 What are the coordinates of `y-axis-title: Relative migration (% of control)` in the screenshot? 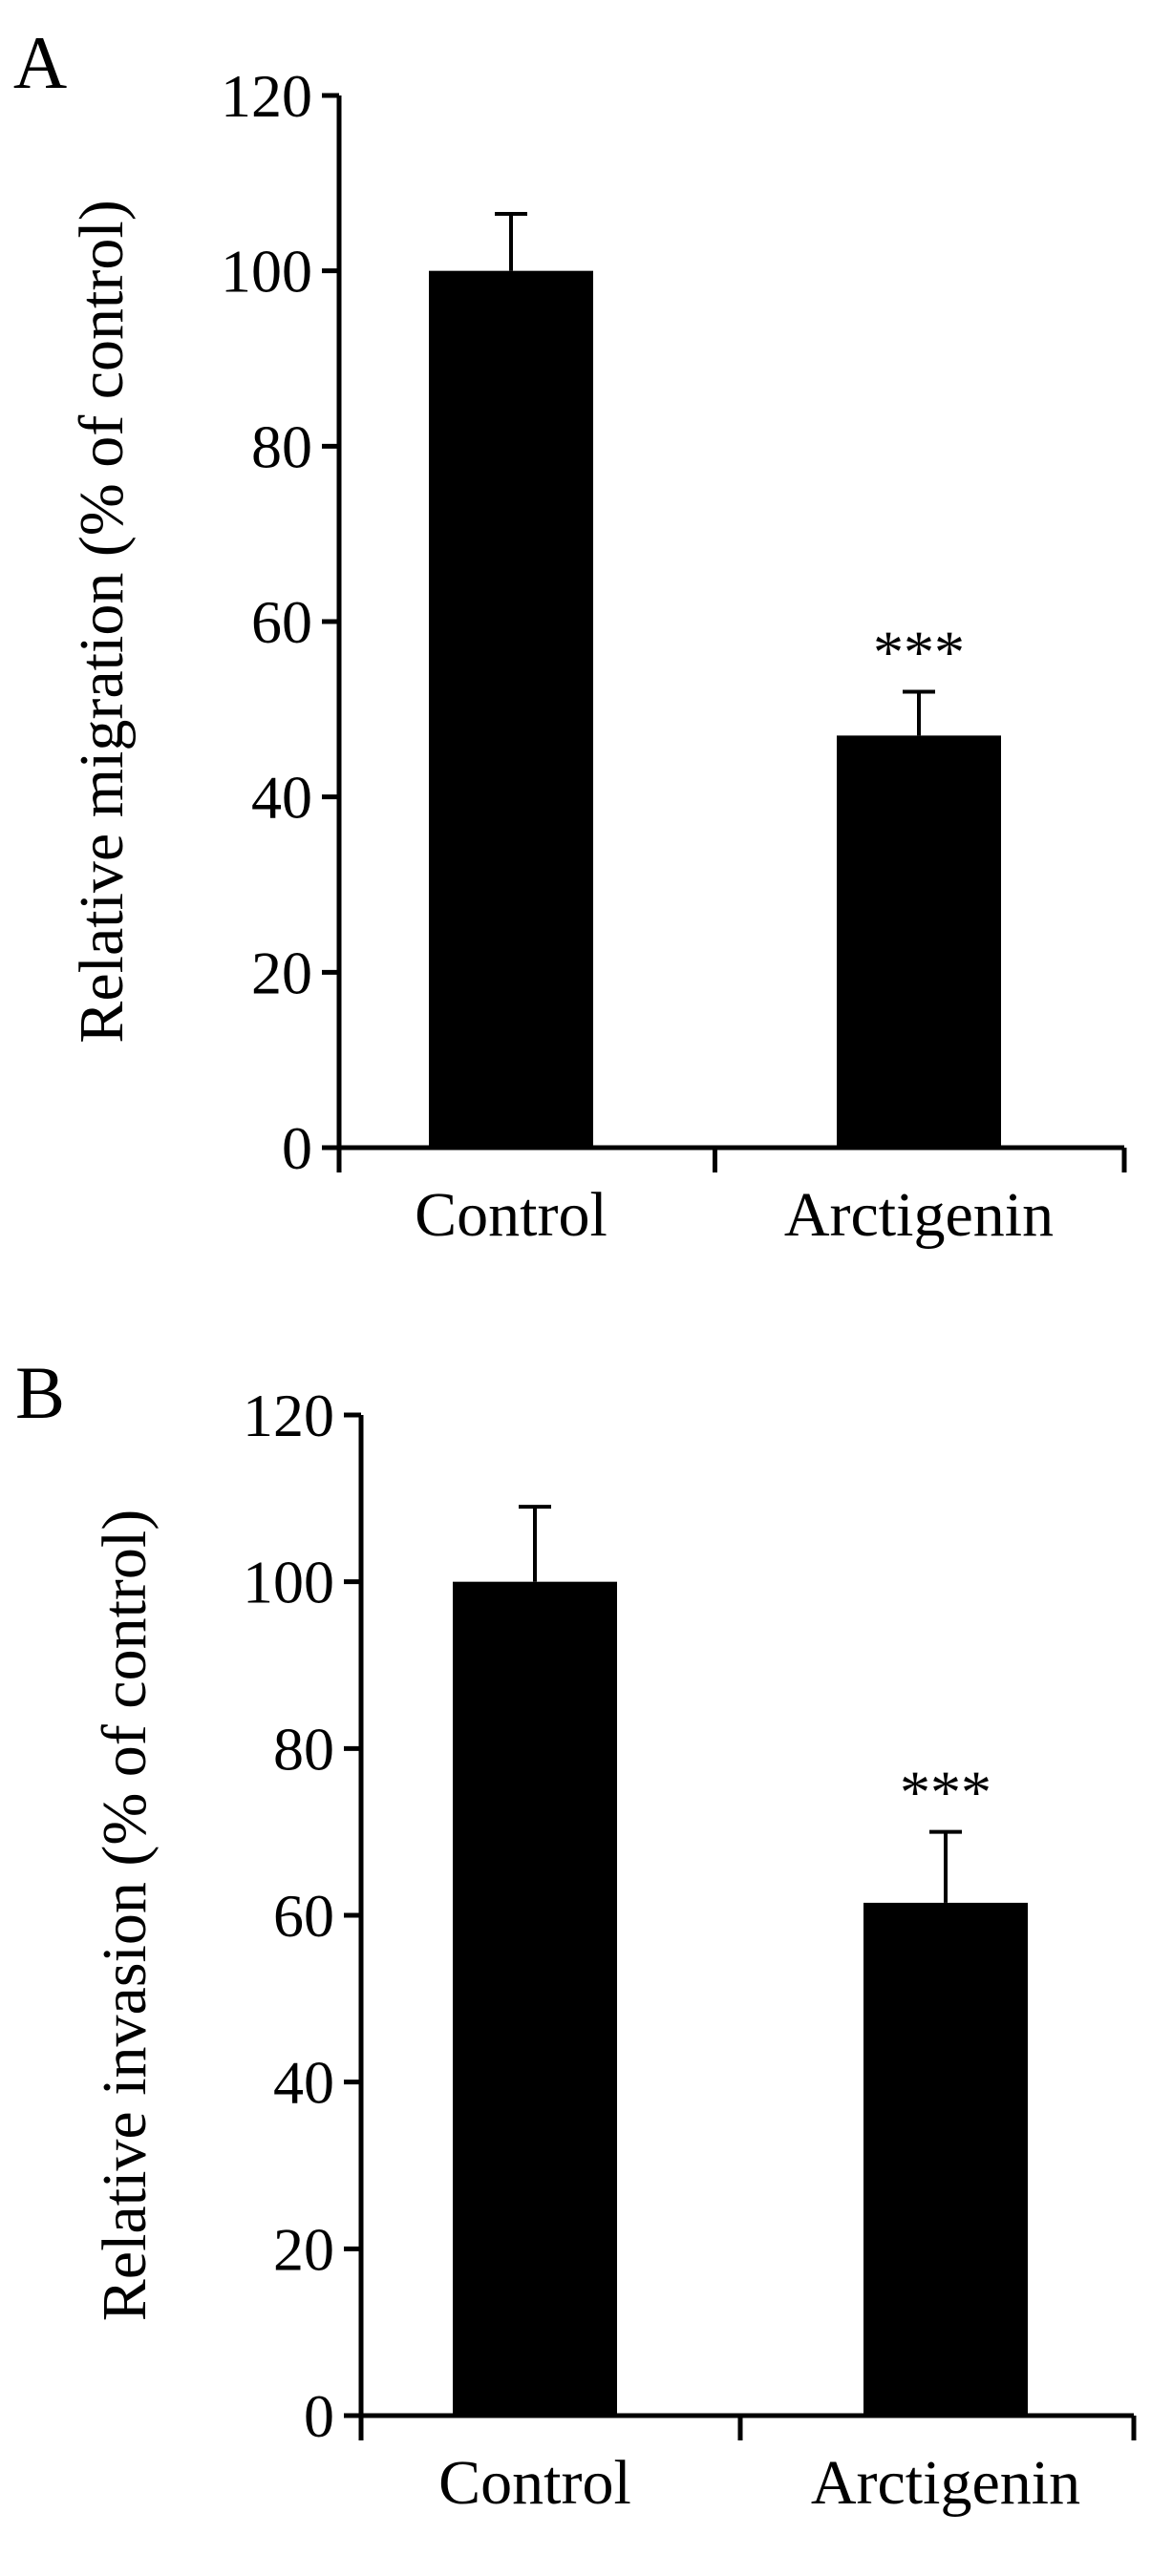 It's located at (102, 621).